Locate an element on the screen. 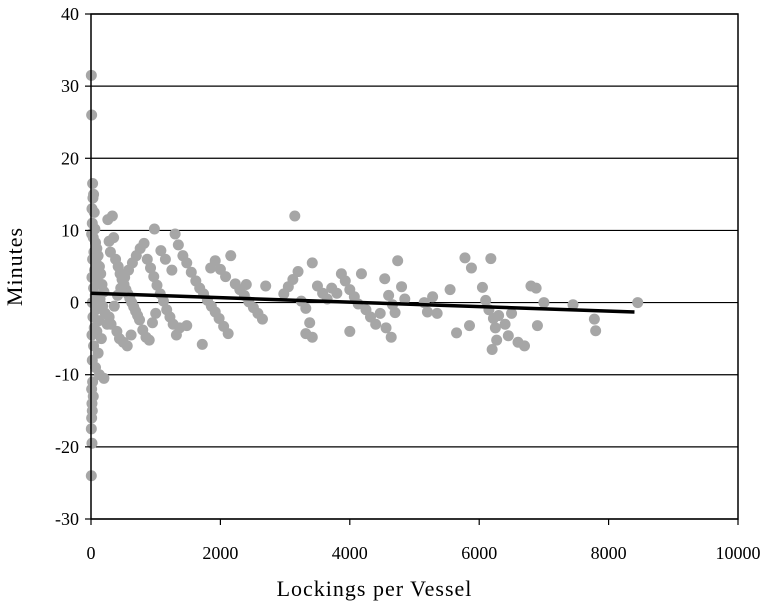 The image size is (761, 604). x-tick-label: 10000 is located at coordinates (738, 553).